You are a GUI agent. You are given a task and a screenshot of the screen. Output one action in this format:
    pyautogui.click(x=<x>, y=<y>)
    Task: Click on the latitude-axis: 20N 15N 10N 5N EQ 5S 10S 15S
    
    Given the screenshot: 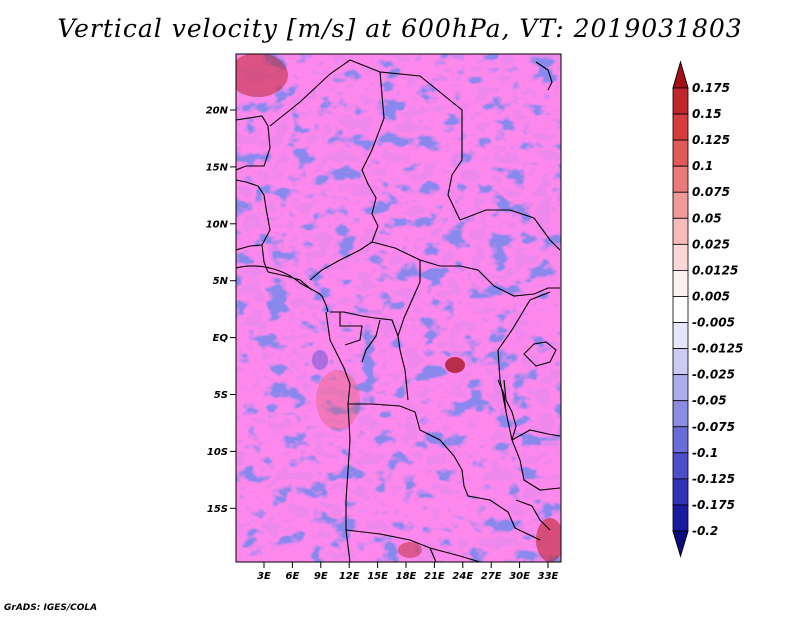 What is the action you would take?
    pyautogui.click(x=221, y=310)
    